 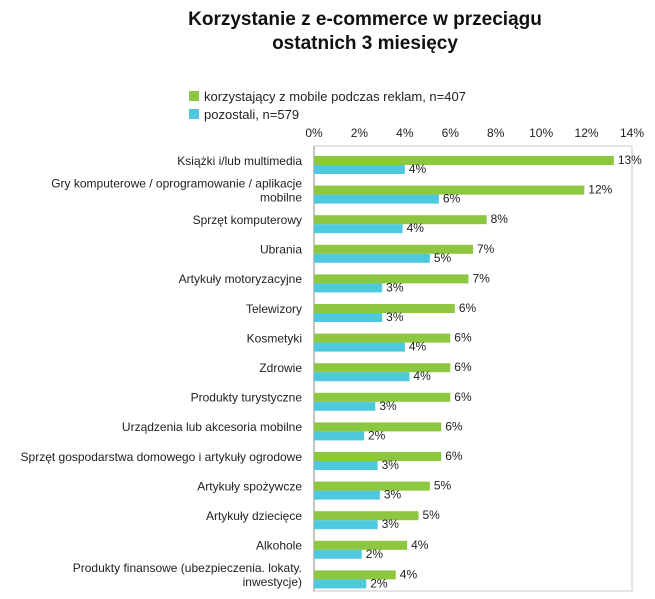 What do you see at coordinates (279, 546) in the screenshot?
I see `category-label: Alkohole` at bounding box center [279, 546].